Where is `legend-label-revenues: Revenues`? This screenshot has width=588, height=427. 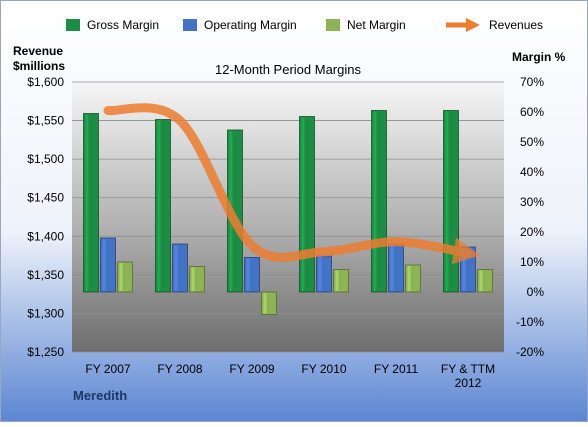
legend-label-revenues: Revenues is located at coordinates (516, 25).